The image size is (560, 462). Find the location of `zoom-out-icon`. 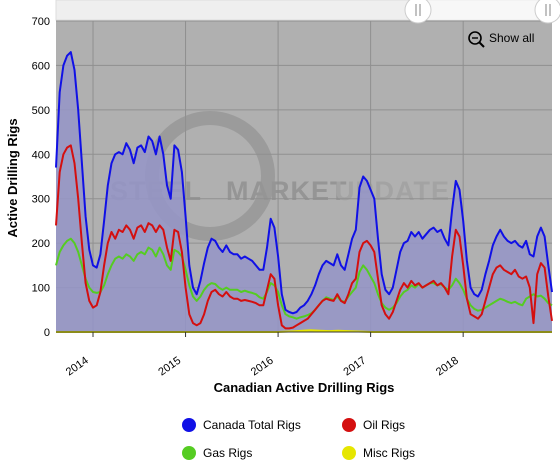

zoom-out-icon is located at coordinates (475, 38).